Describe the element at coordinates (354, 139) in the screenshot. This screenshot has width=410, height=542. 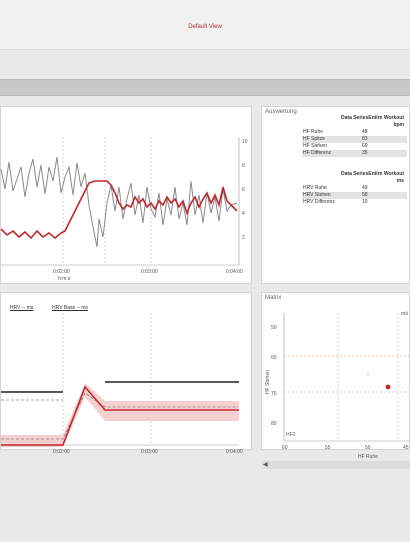
I see `evaluation-row: HF Spitze 83` at that location.